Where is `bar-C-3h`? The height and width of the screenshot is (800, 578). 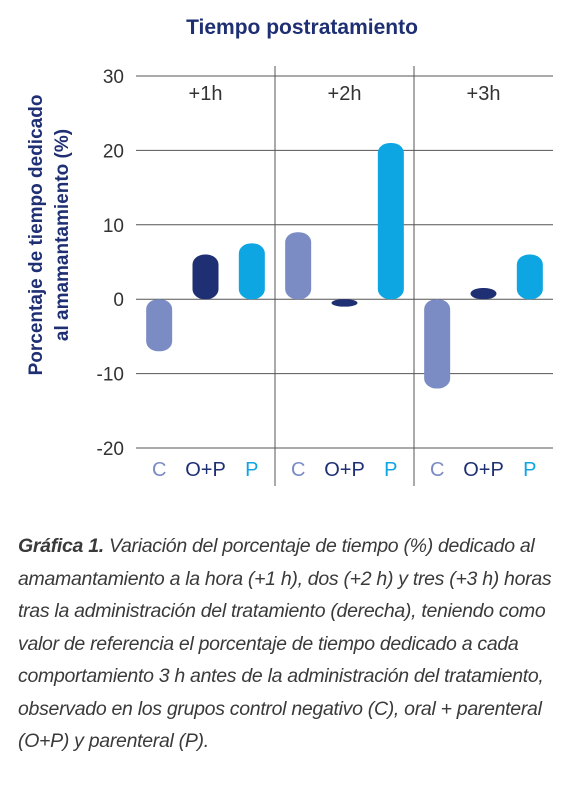 bar-C-3h is located at coordinates (437, 344).